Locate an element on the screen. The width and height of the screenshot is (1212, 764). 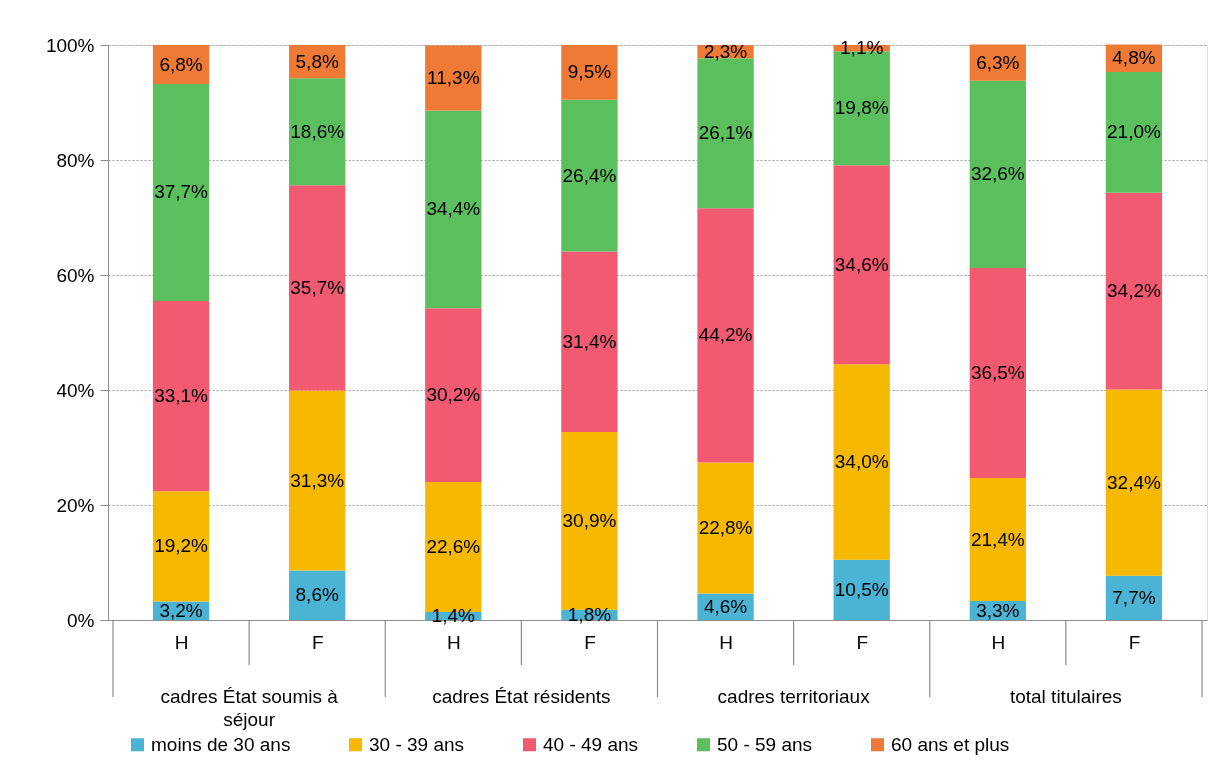
data-label: 44,2% is located at coordinates (725, 335).